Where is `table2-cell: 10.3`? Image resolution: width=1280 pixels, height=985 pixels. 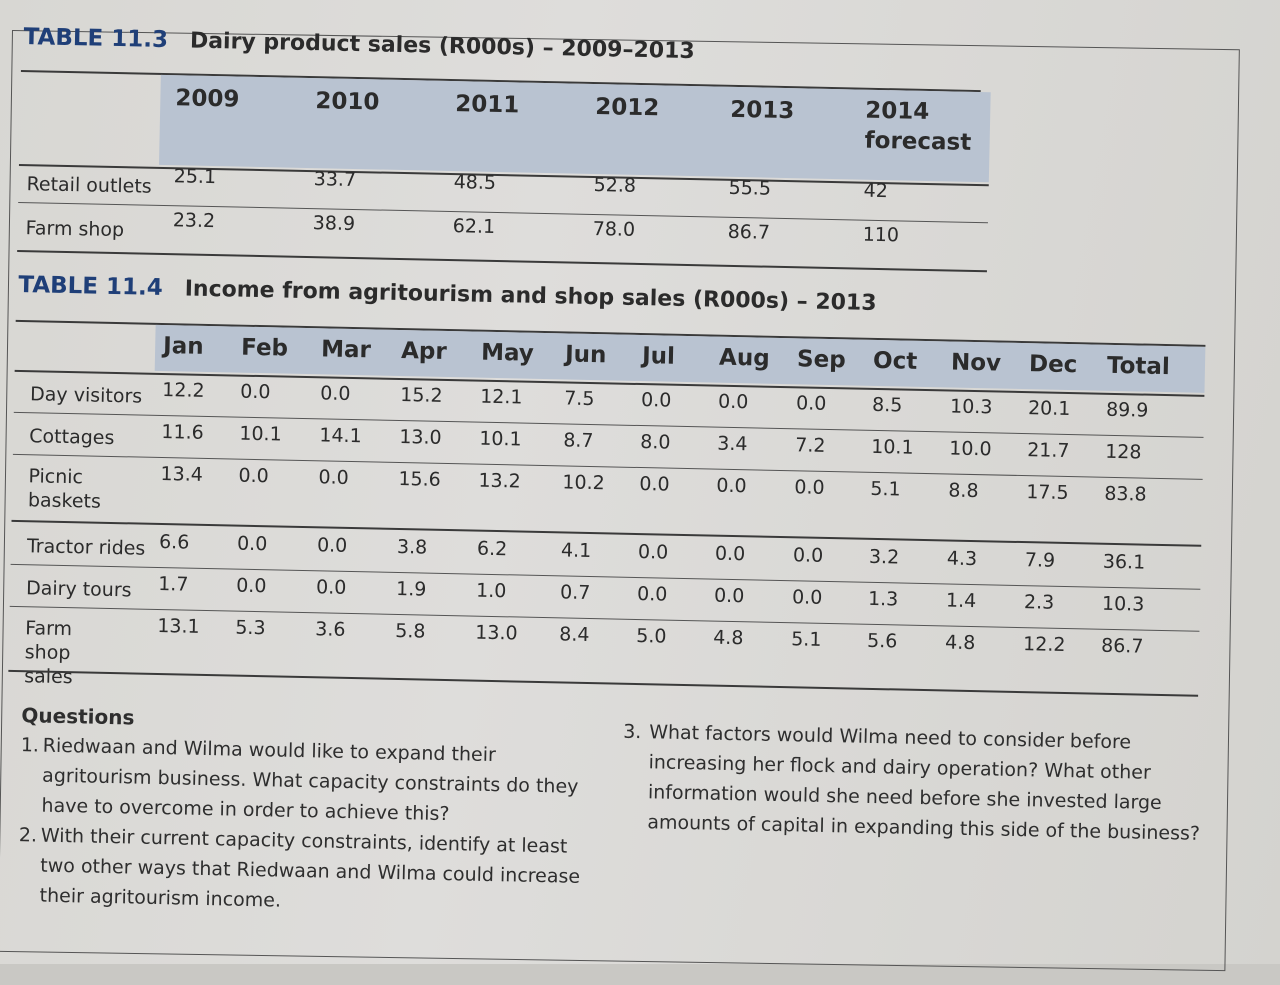
table2-cell: 10.3 is located at coordinates (971, 407).